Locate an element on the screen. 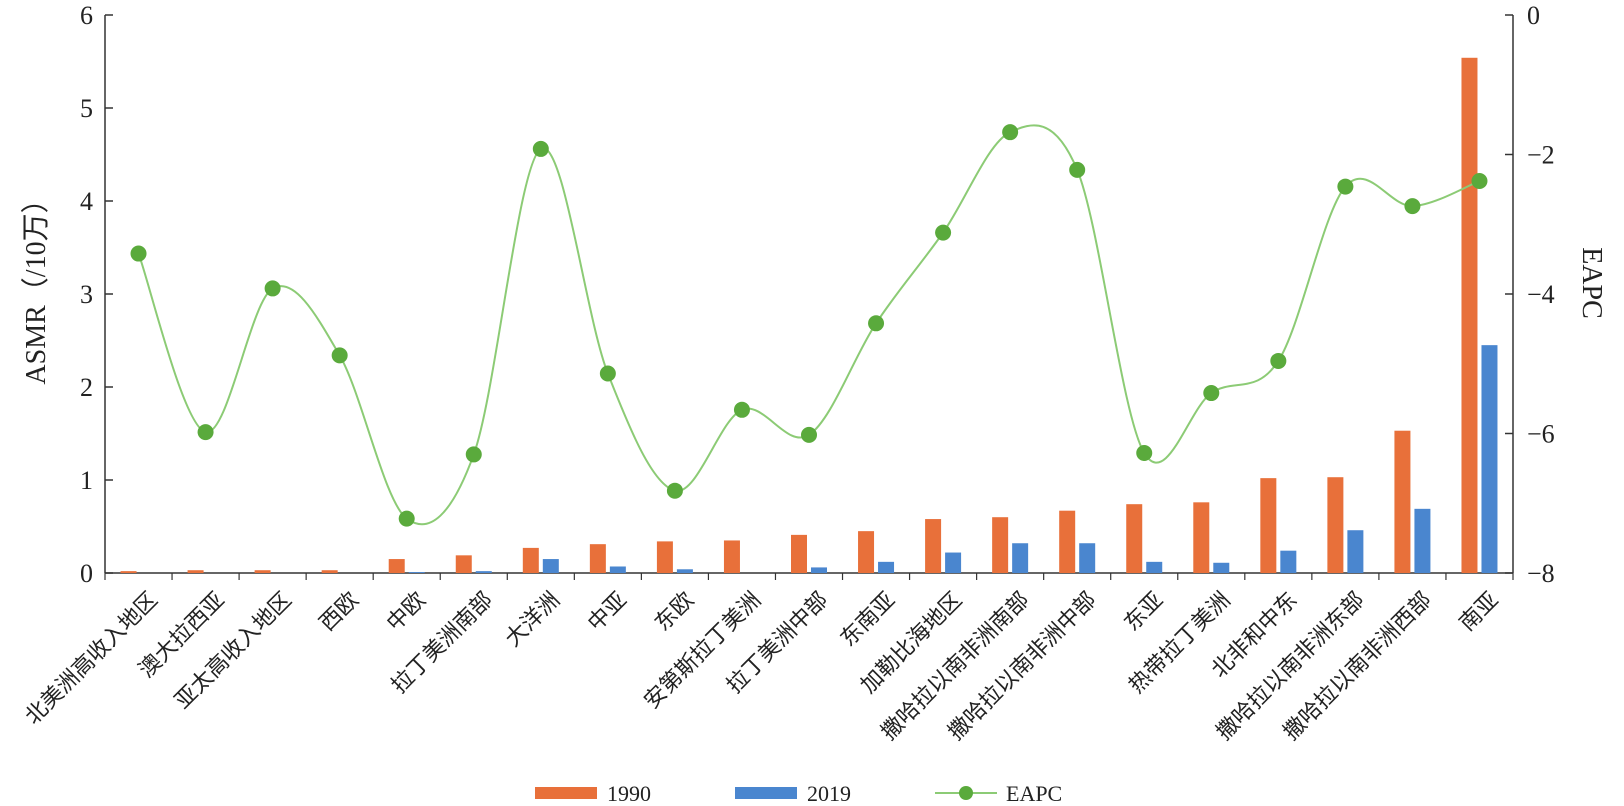 The height and width of the screenshot is (806, 1624). left-axis-title: ASMR（/10万） is located at coordinates (36, 284).